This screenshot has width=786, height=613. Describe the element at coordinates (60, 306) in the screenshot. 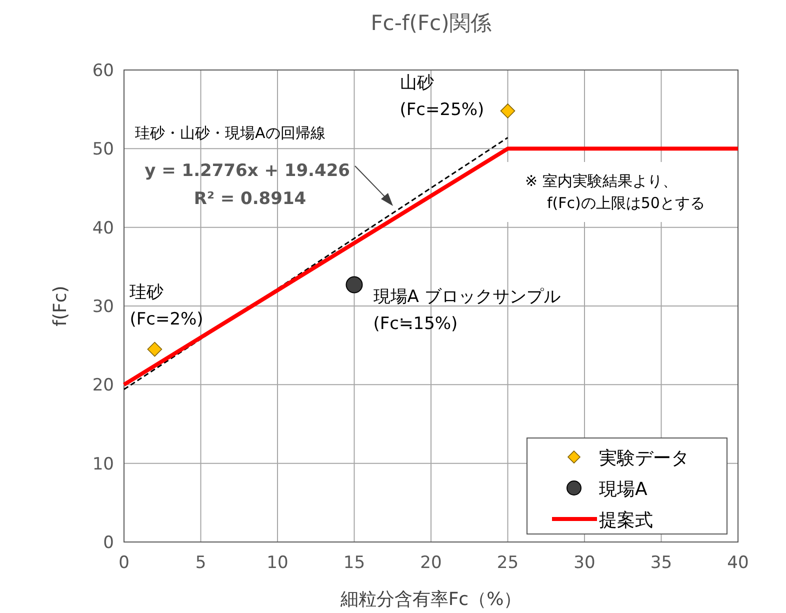

I see `y-axis-title: f(Fc)` at that location.